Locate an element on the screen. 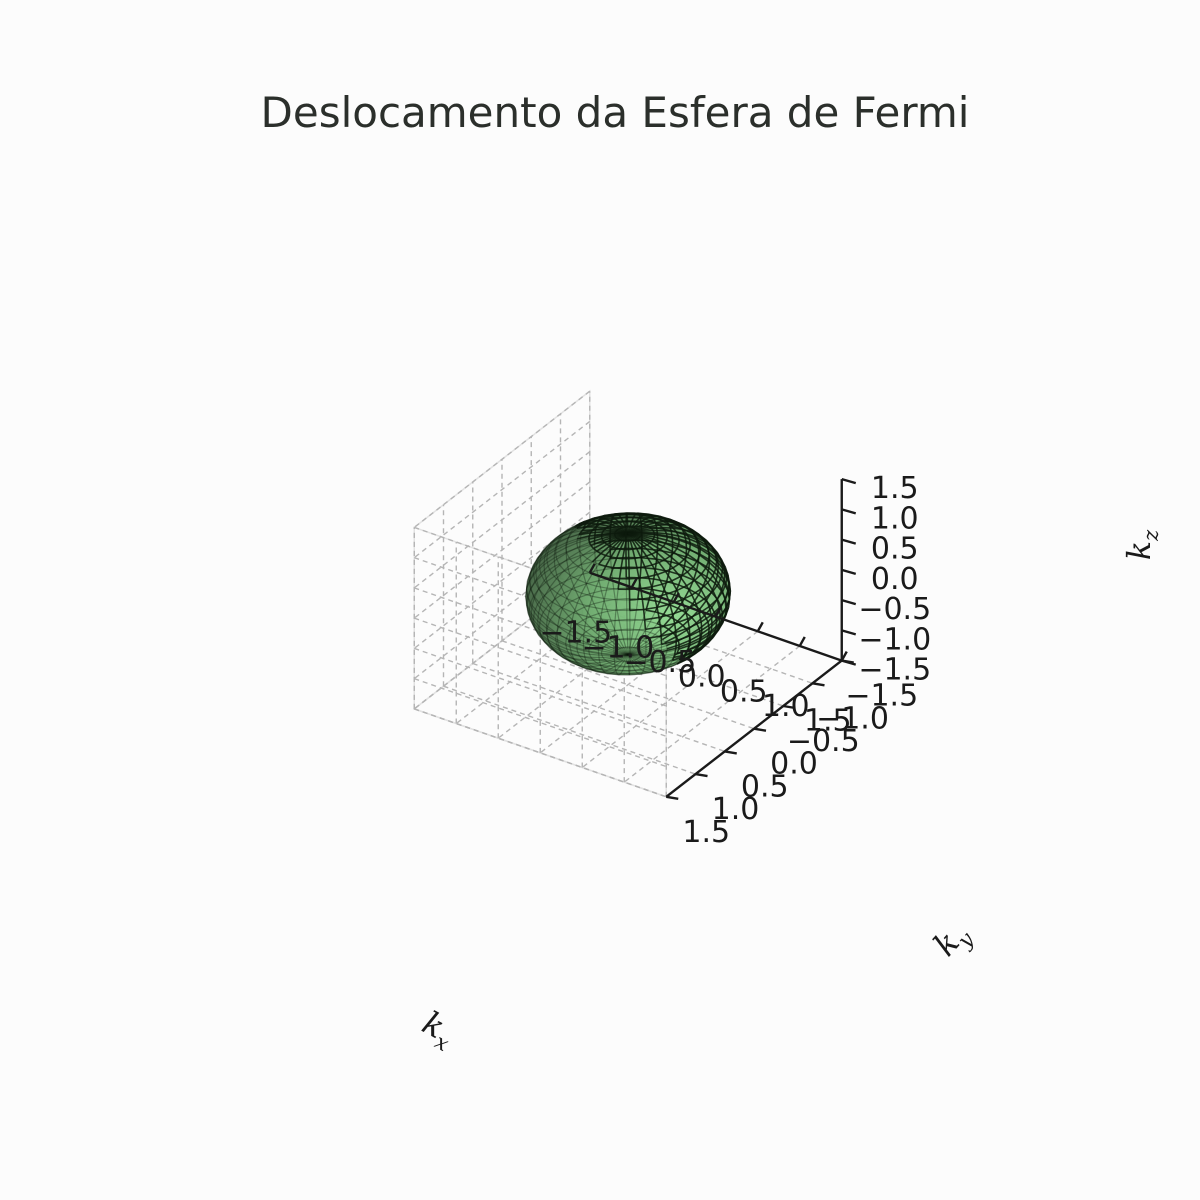  z-tick-mark is located at coordinates (849, 572).